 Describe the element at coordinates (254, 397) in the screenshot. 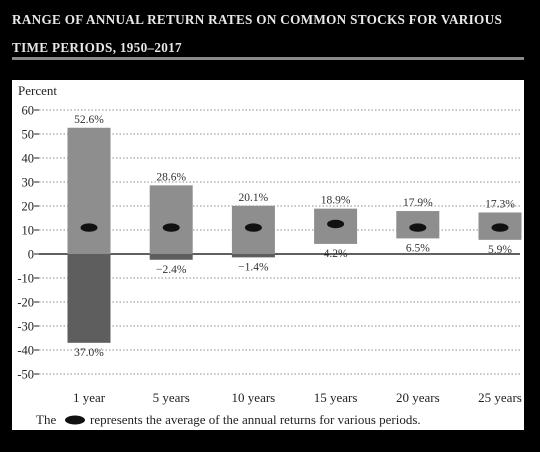

I see `category-label: 10 years` at that location.